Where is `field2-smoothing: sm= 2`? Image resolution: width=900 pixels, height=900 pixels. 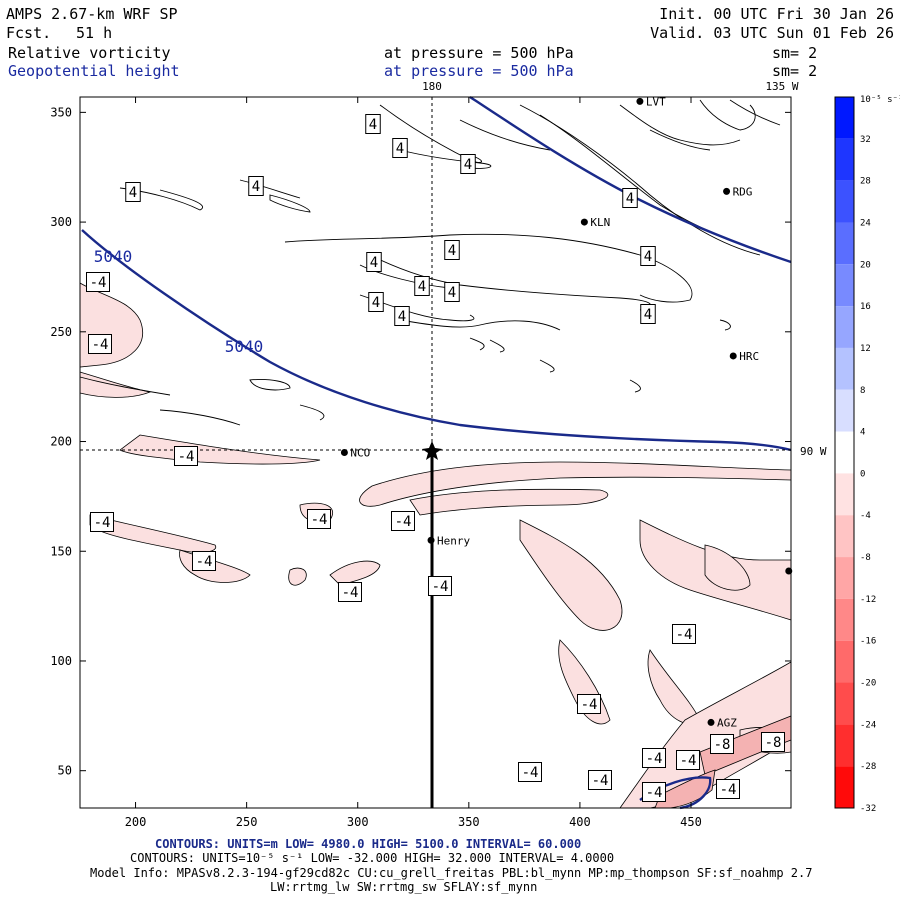 field2-smoothing: sm= 2 is located at coordinates (794, 71).